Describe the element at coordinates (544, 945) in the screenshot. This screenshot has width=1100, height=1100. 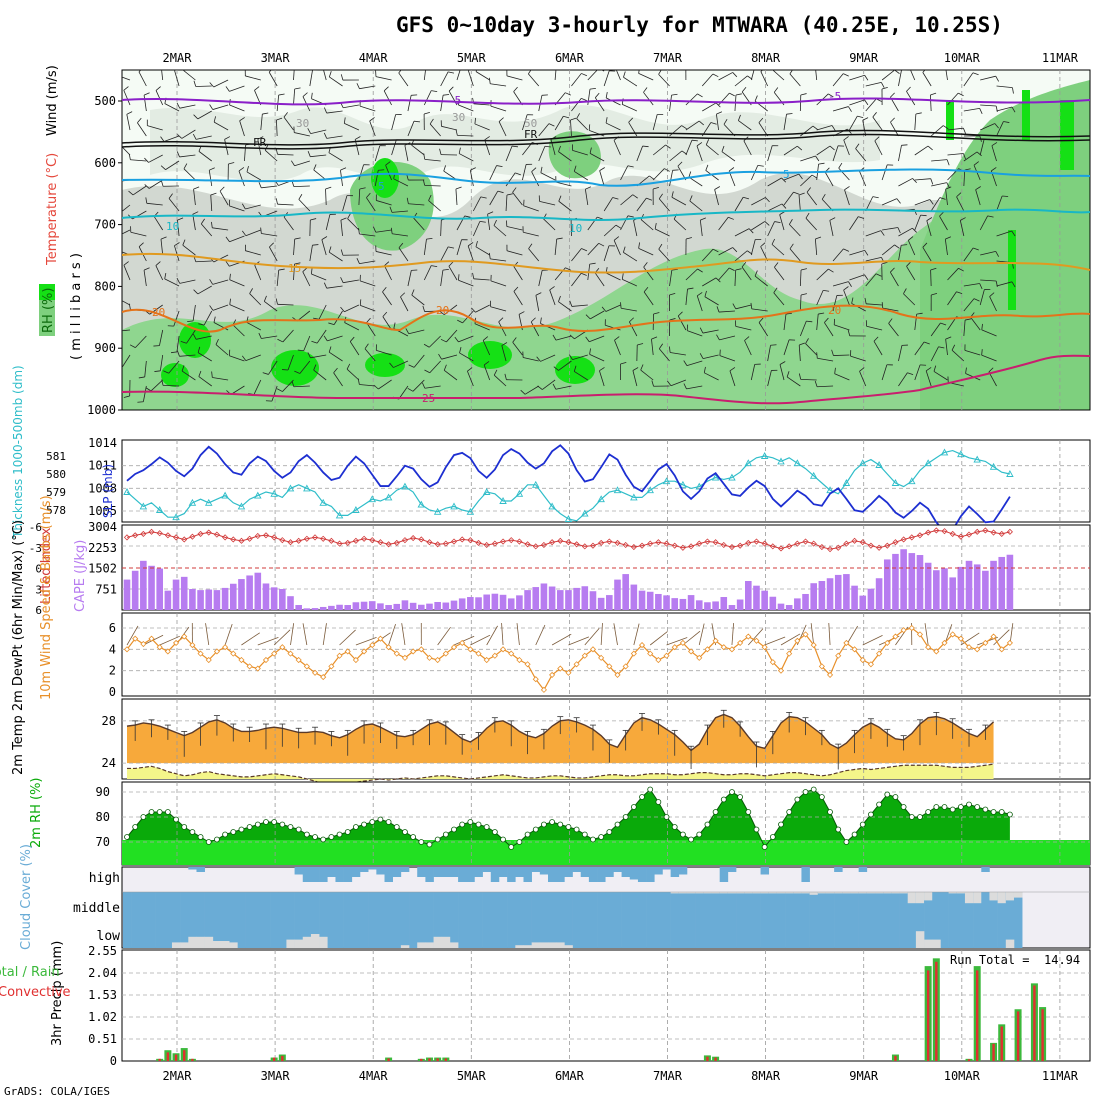
I see `cloud-low-gap` at that location.